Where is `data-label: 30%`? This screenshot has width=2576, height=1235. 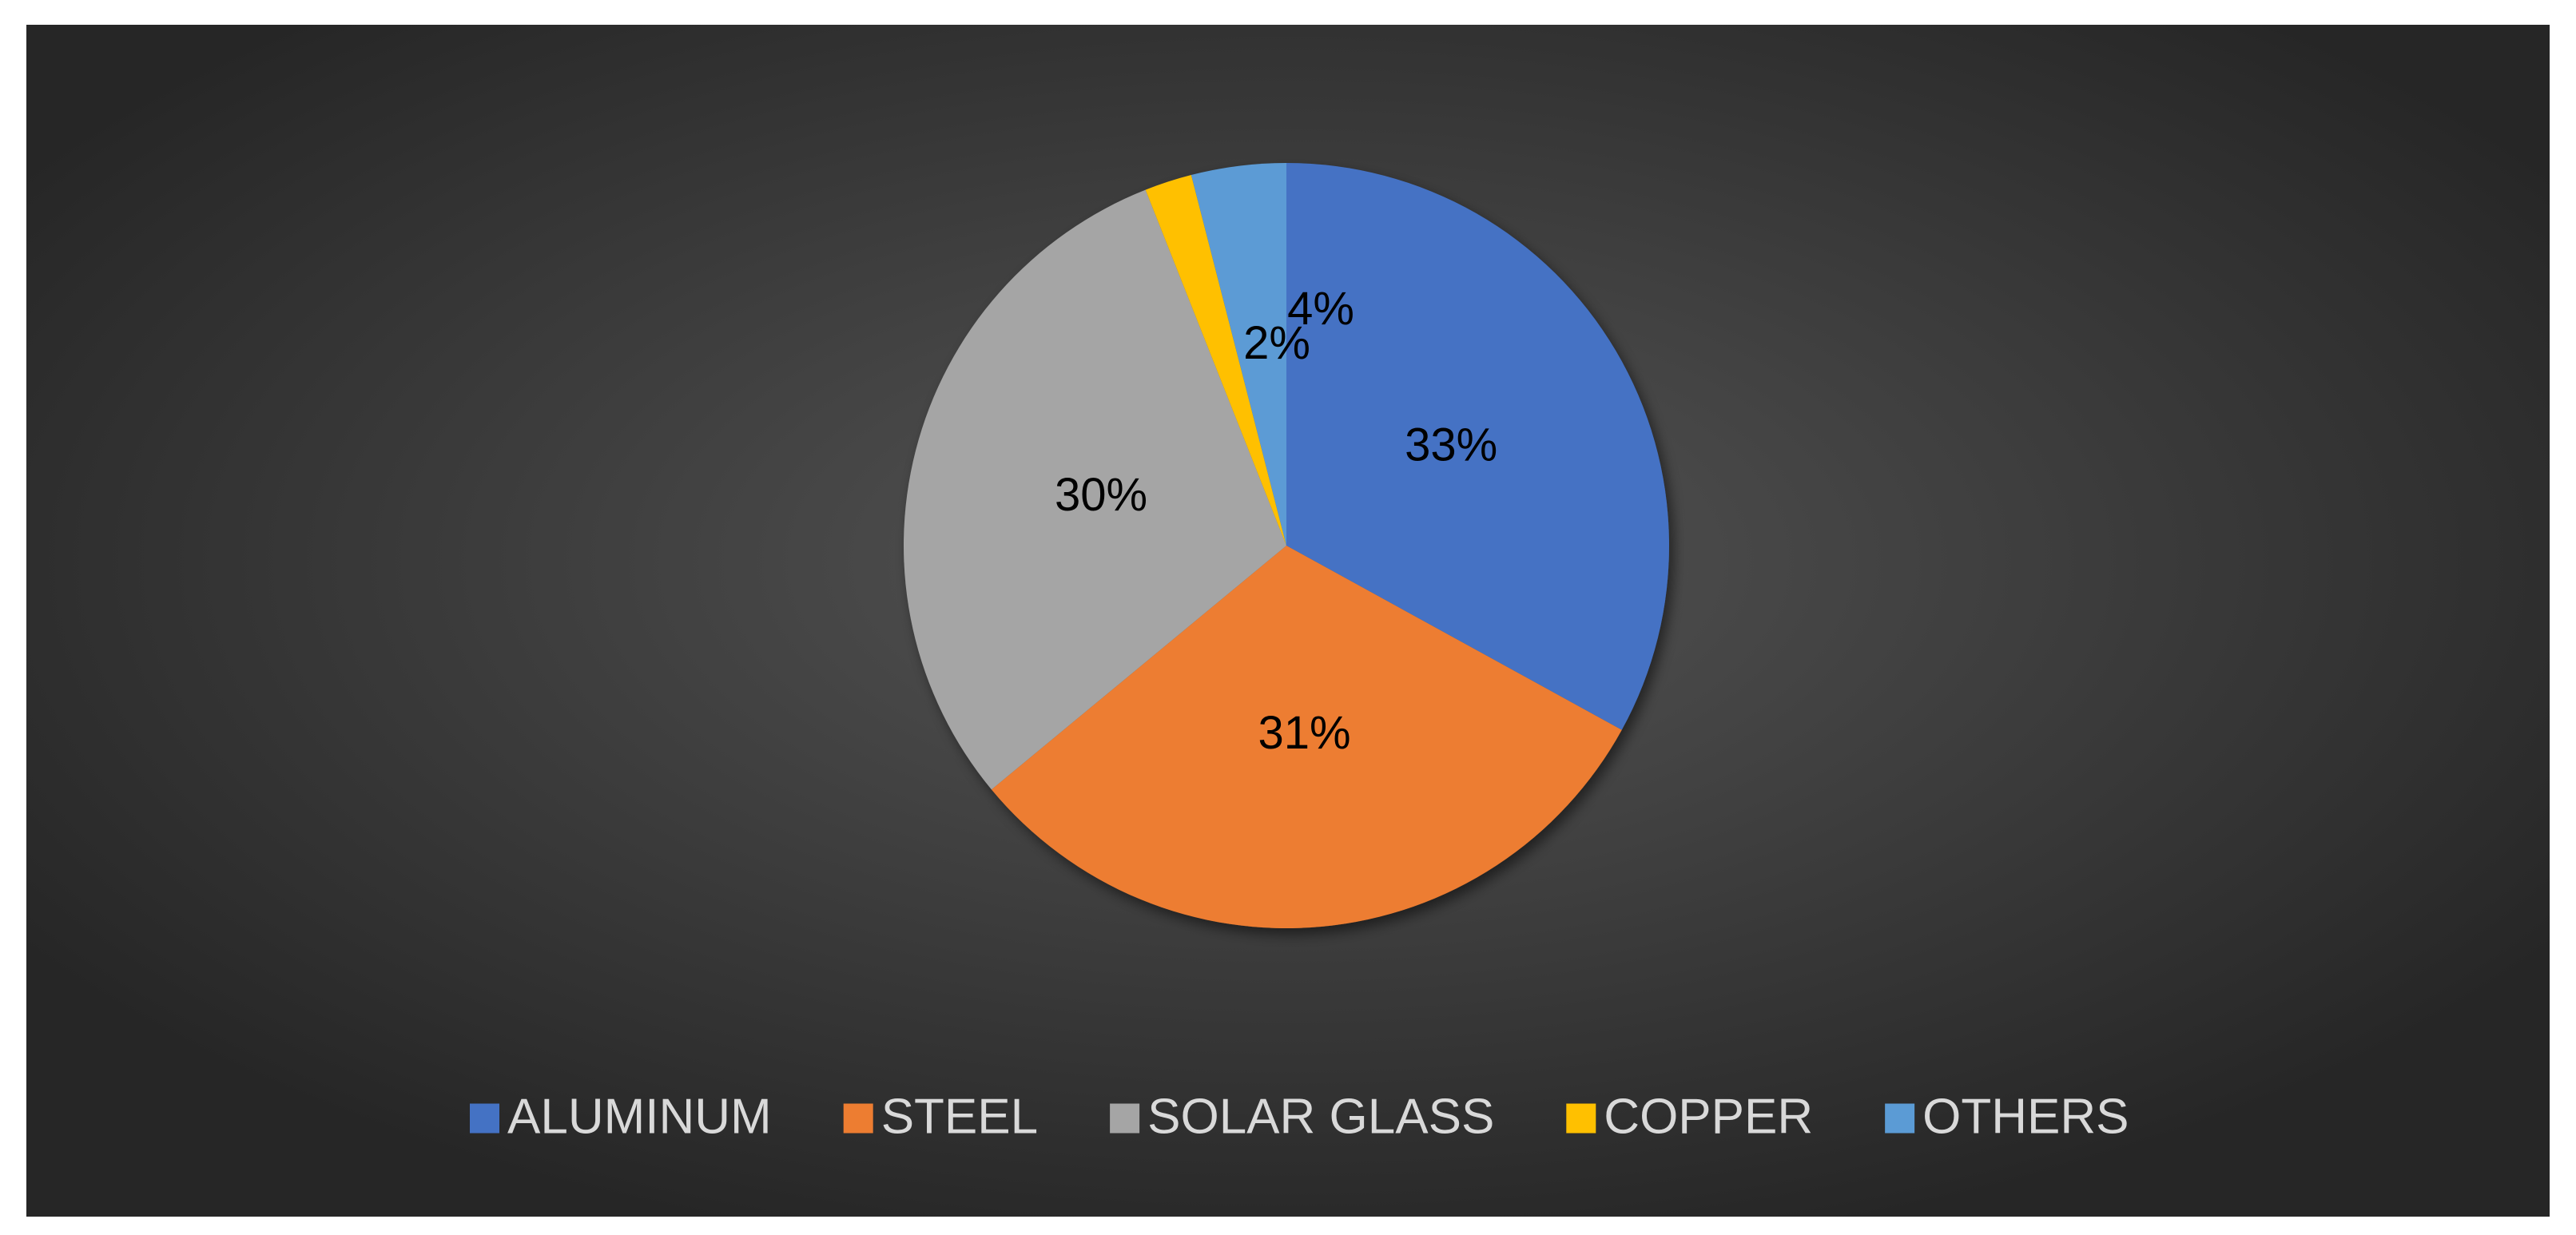
data-label: 30% is located at coordinates (1101, 495).